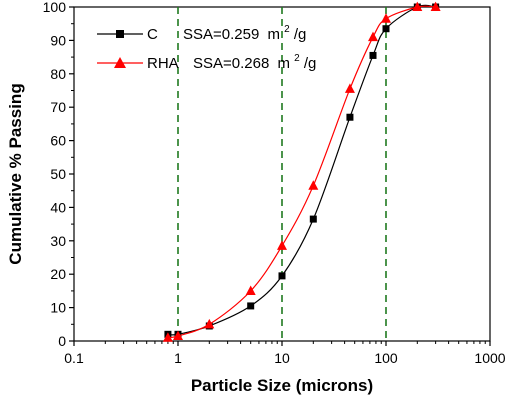  What do you see at coordinates (58, 241) in the screenshot?
I see `y-tick-label: 30` at bounding box center [58, 241].